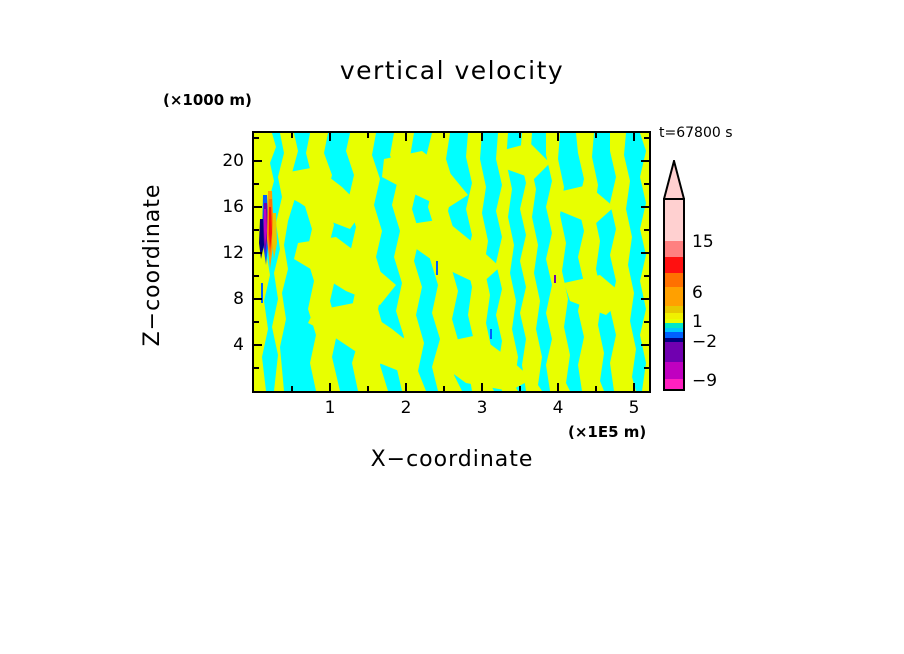  Describe the element at coordinates (558, 408) in the screenshot. I see `x-tick-label-4: 4` at that location.